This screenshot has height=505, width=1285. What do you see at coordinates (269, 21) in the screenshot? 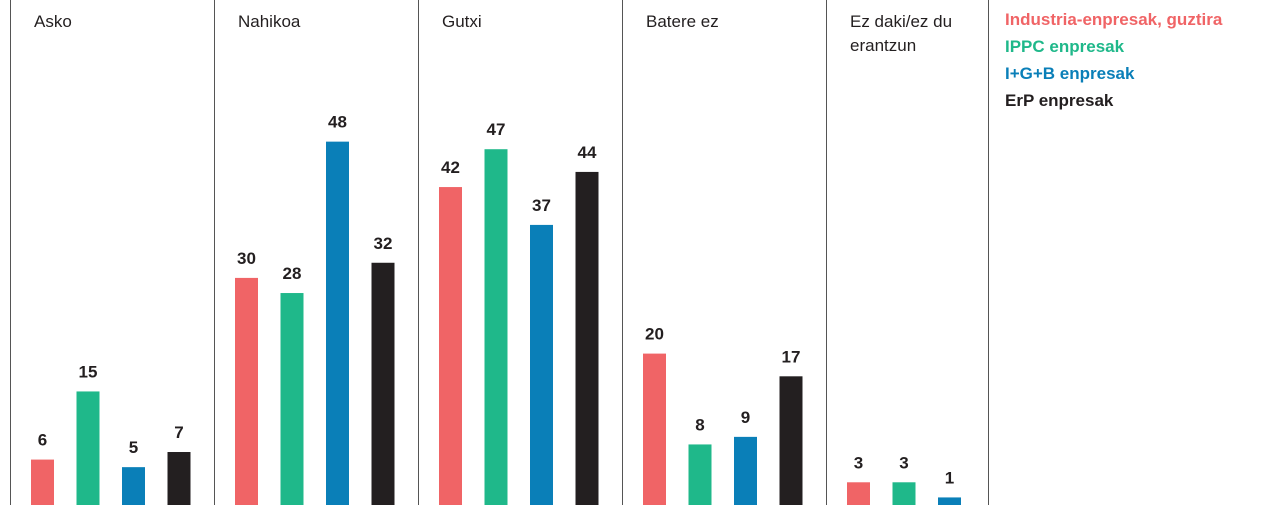
I see `category-label: Nahikoa` at bounding box center [269, 21].